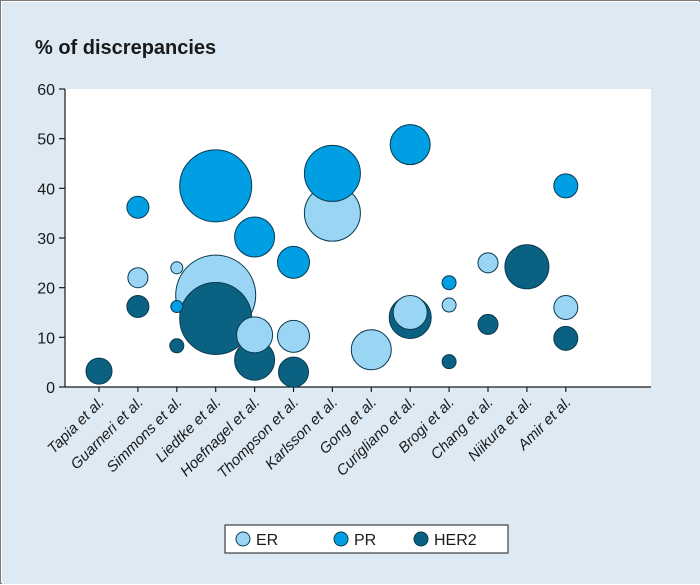 The height and width of the screenshot is (585, 700). What do you see at coordinates (267, 540) in the screenshot?
I see `legend-label-er: ER` at bounding box center [267, 540].